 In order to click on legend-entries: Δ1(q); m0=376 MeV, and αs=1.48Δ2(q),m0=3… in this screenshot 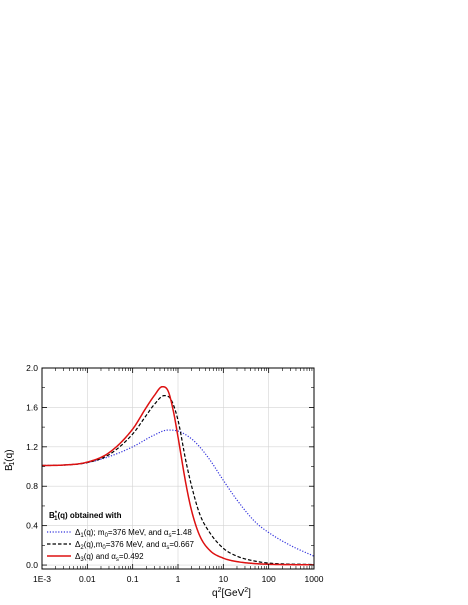, I will do `click(121, 545)`.